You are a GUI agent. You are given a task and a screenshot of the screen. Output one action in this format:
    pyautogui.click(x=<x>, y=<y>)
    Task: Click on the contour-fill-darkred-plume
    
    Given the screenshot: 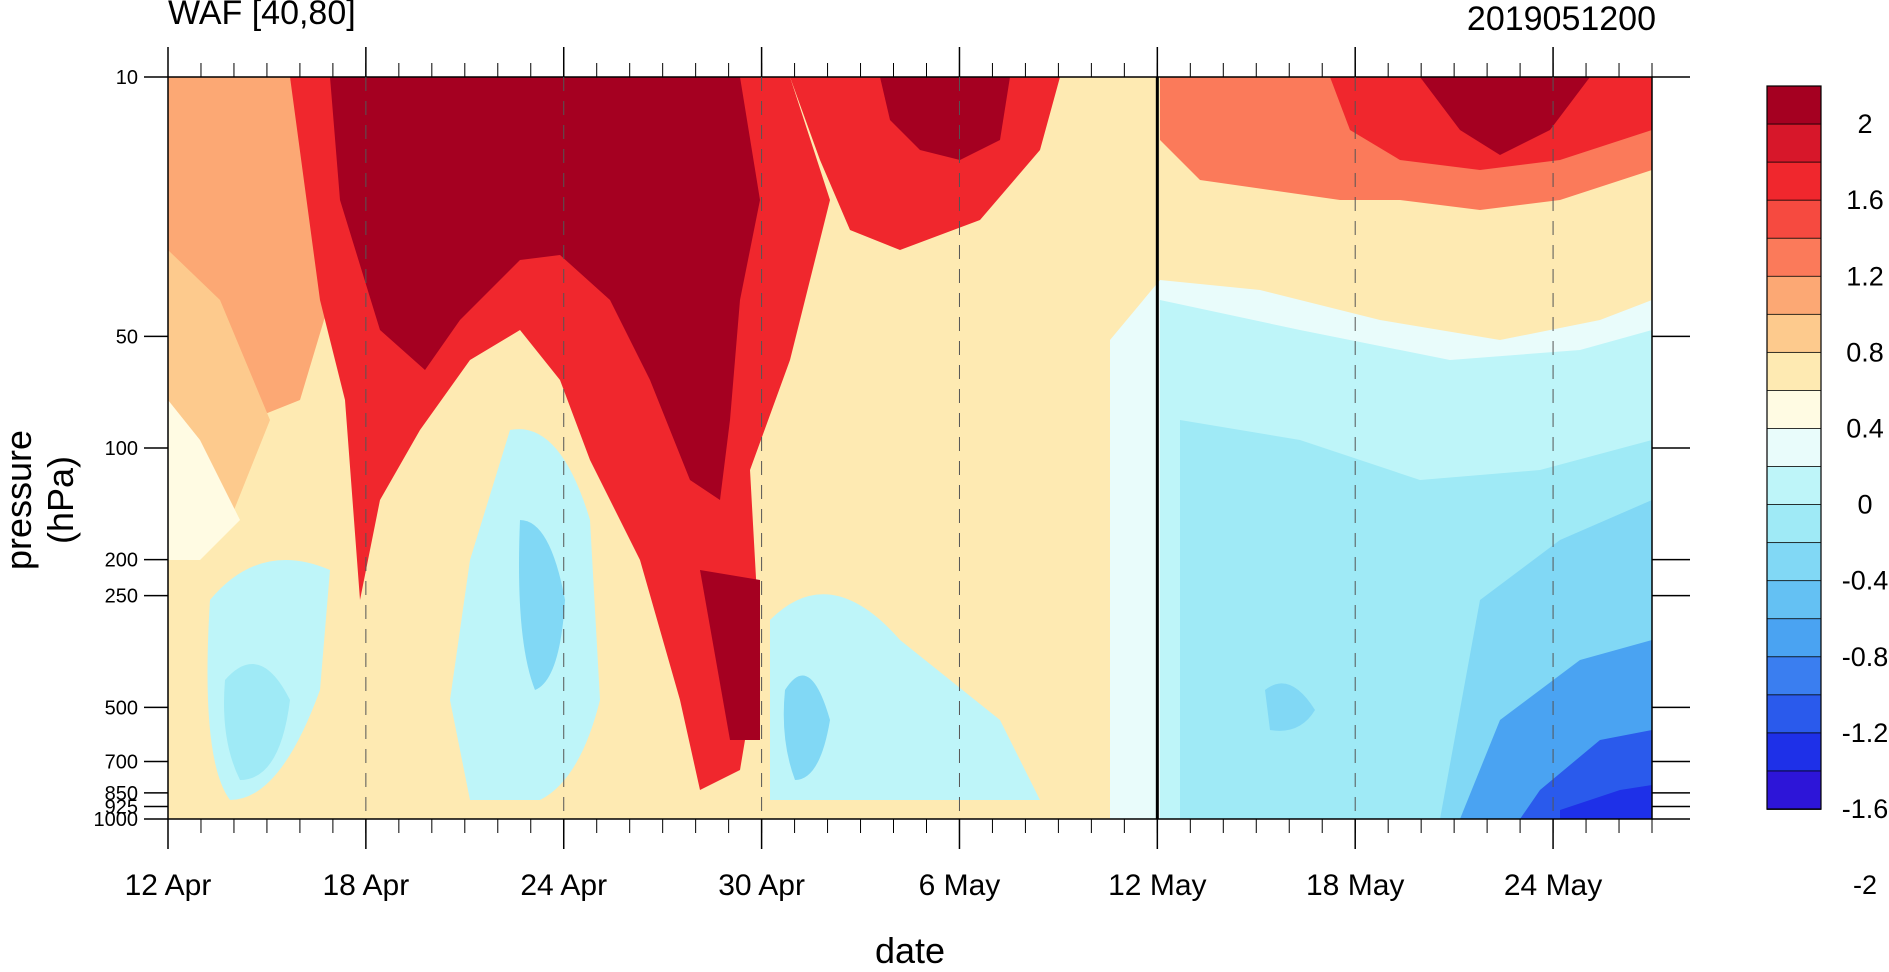 What is the action you would take?
    pyautogui.click(x=730, y=655)
    